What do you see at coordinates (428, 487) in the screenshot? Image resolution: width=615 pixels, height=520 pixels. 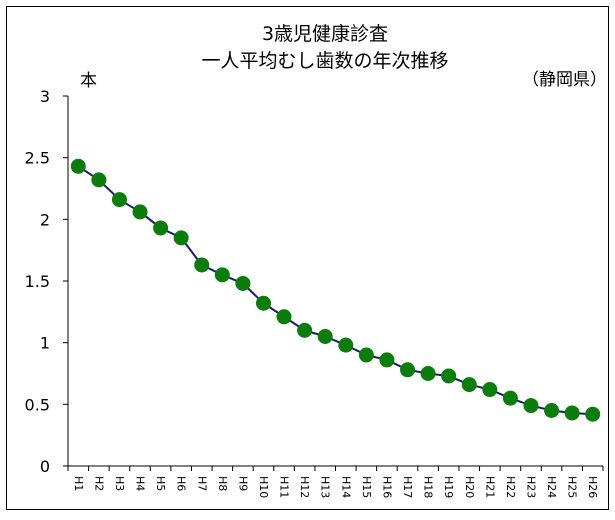 I see `x-tick-label: H18` at bounding box center [428, 487].